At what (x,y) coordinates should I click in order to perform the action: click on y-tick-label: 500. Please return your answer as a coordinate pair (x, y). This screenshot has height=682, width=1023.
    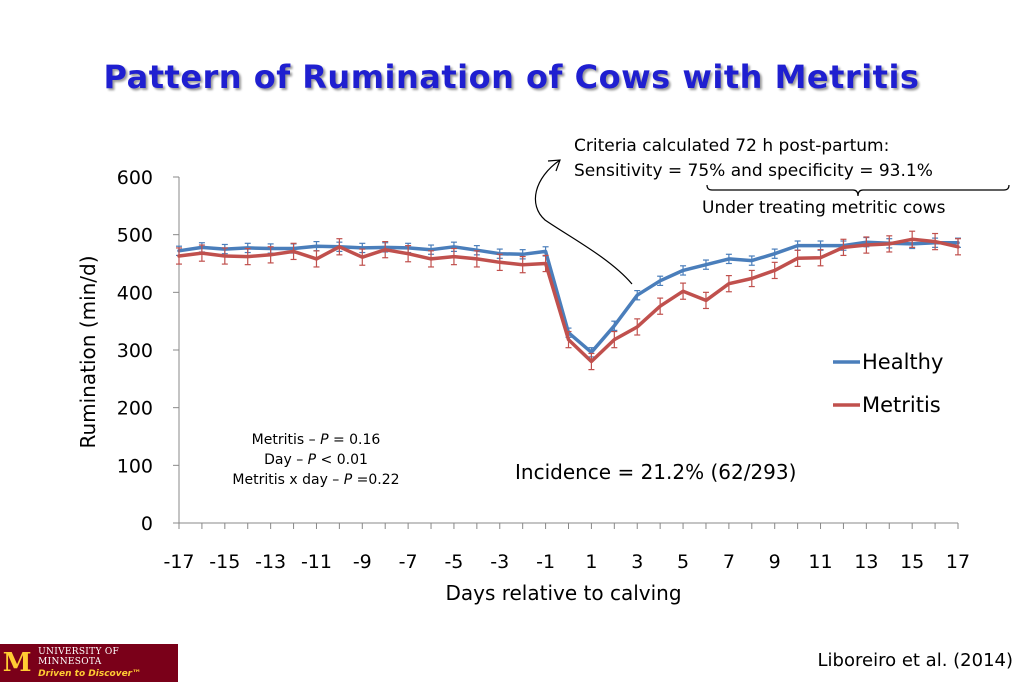
    Looking at the image, I should click on (135, 236).